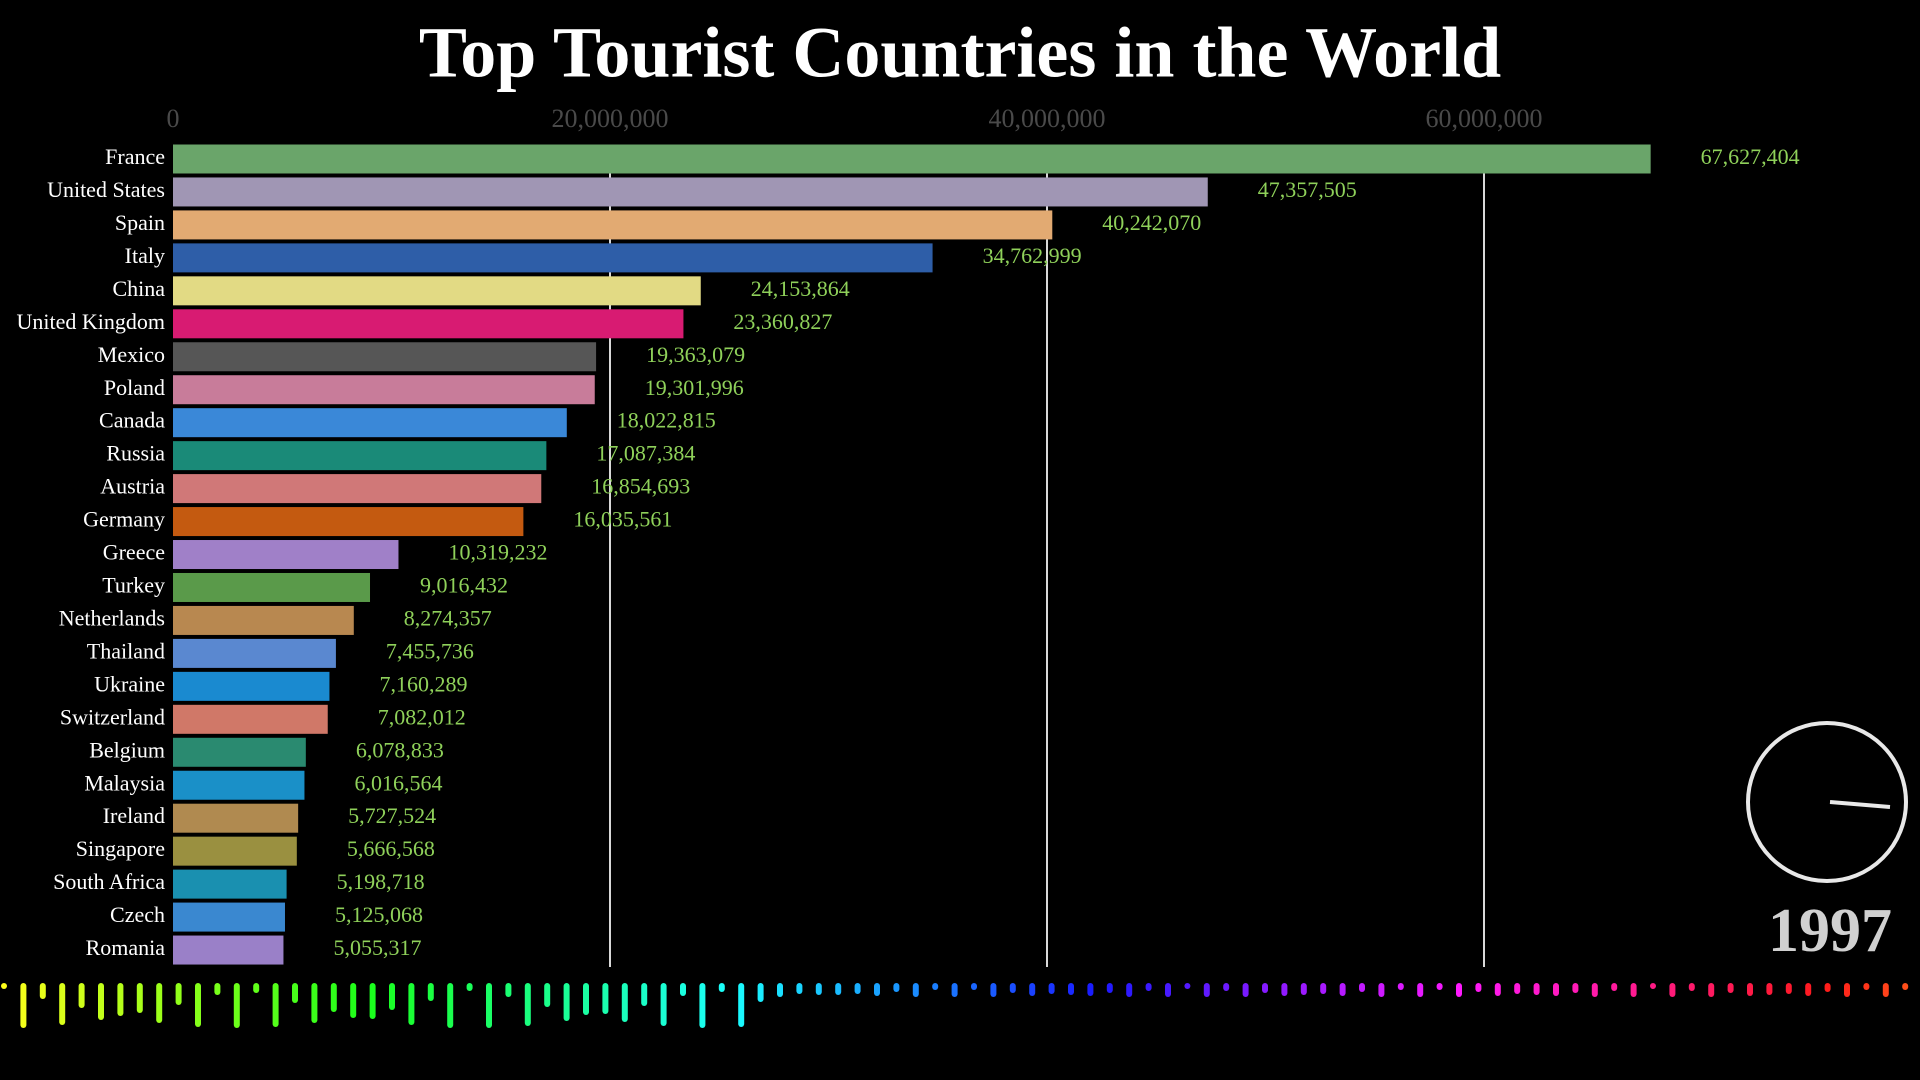 Image resolution: width=1920 pixels, height=1080 pixels. What do you see at coordinates (960, 53) in the screenshot?
I see `chart-title: Top Tourist Countries in the World` at bounding box center [960, 53].